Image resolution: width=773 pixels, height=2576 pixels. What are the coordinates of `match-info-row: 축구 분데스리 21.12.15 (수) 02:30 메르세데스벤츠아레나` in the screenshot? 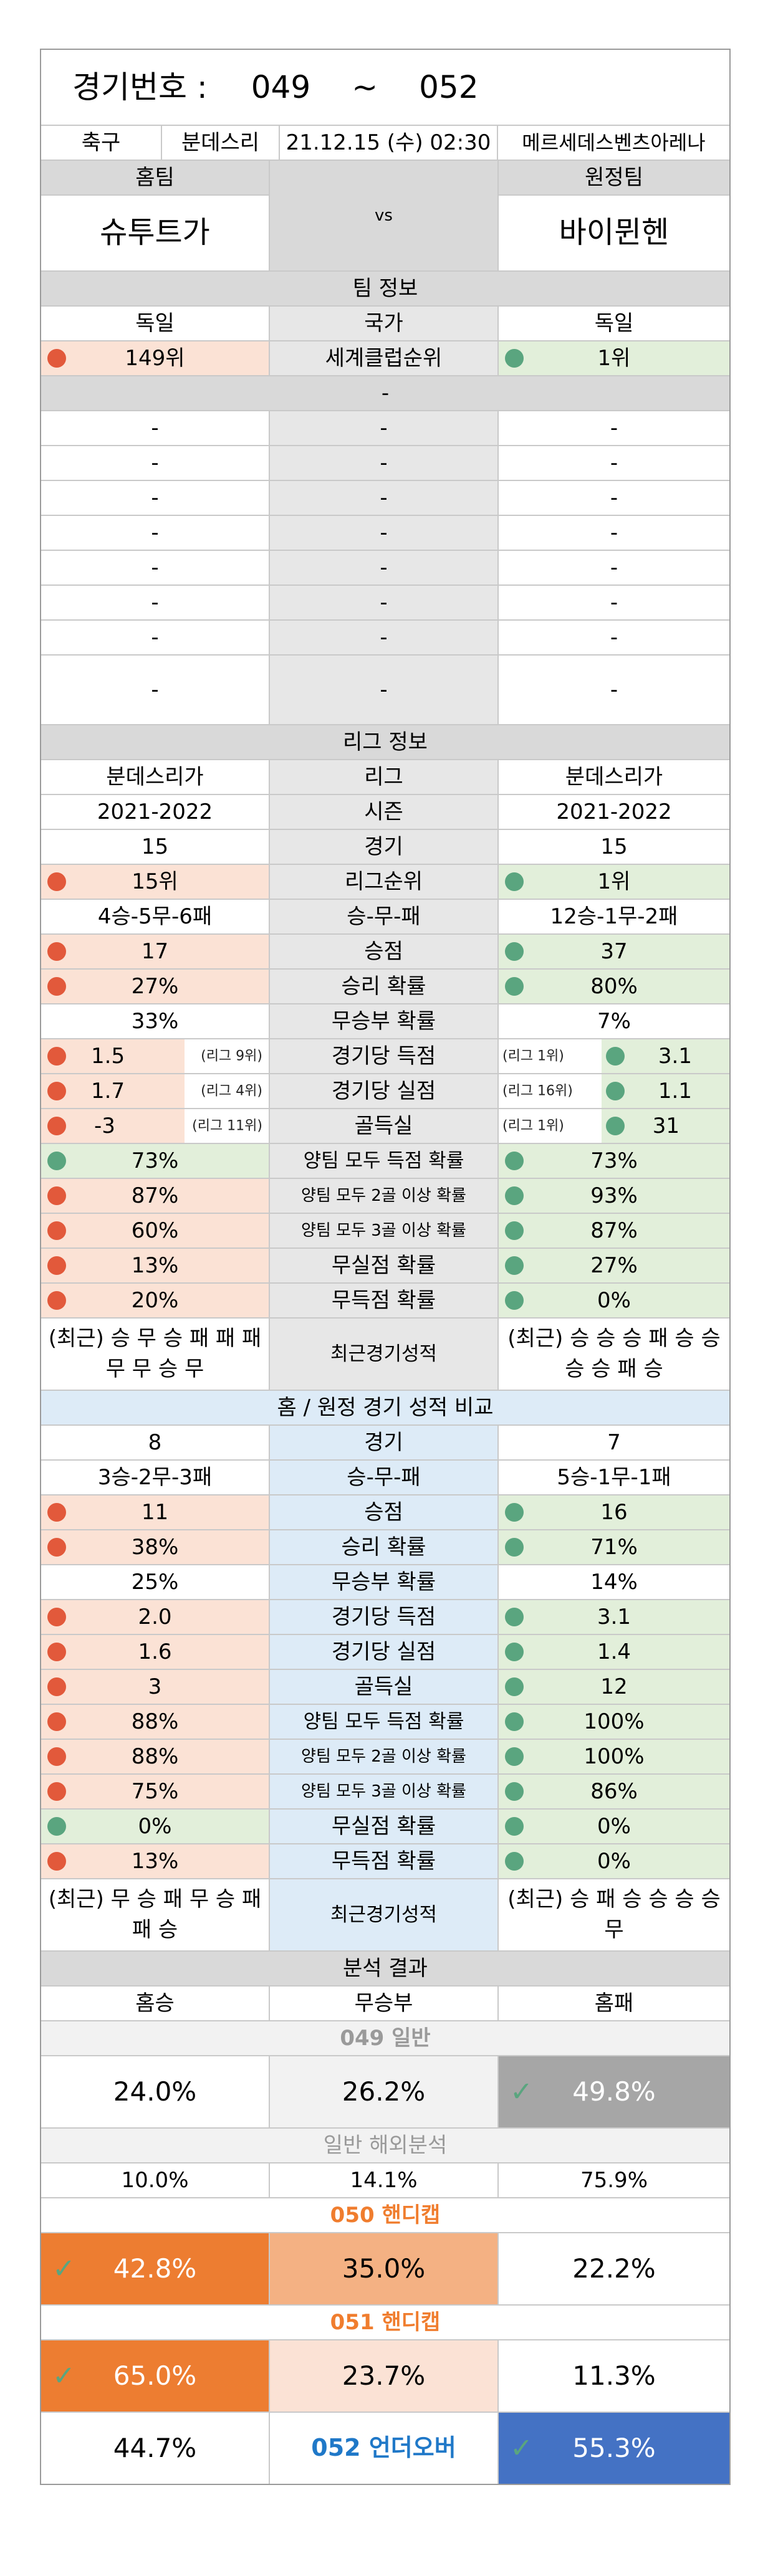 It's located at (385, 143).